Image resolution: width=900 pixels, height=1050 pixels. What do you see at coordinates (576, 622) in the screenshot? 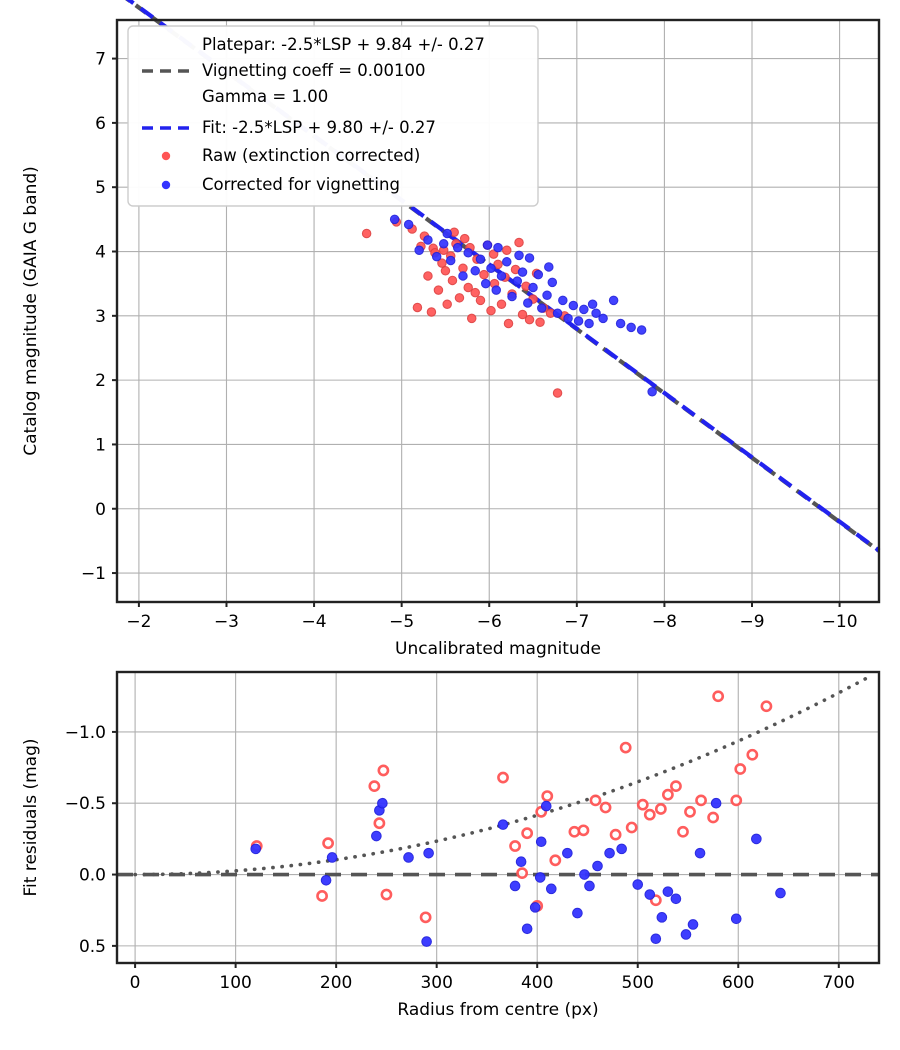
I see `top-xtick-label-5: −7` at bounding box center [576, 622].